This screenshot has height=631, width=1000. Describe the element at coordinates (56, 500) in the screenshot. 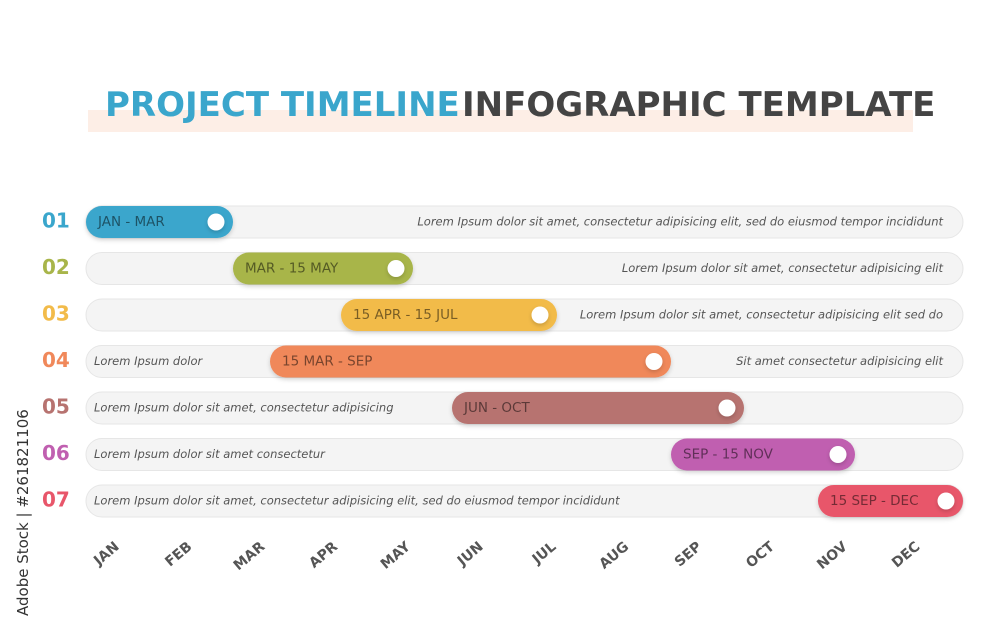

I see `row-number: 07` at that location.